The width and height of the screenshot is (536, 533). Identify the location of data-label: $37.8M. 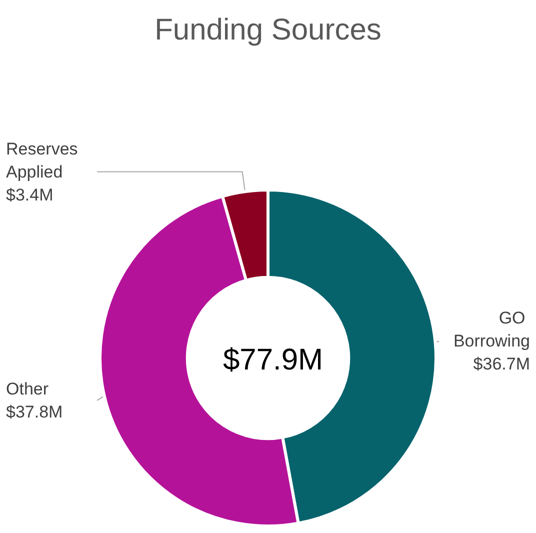
(34, 412).